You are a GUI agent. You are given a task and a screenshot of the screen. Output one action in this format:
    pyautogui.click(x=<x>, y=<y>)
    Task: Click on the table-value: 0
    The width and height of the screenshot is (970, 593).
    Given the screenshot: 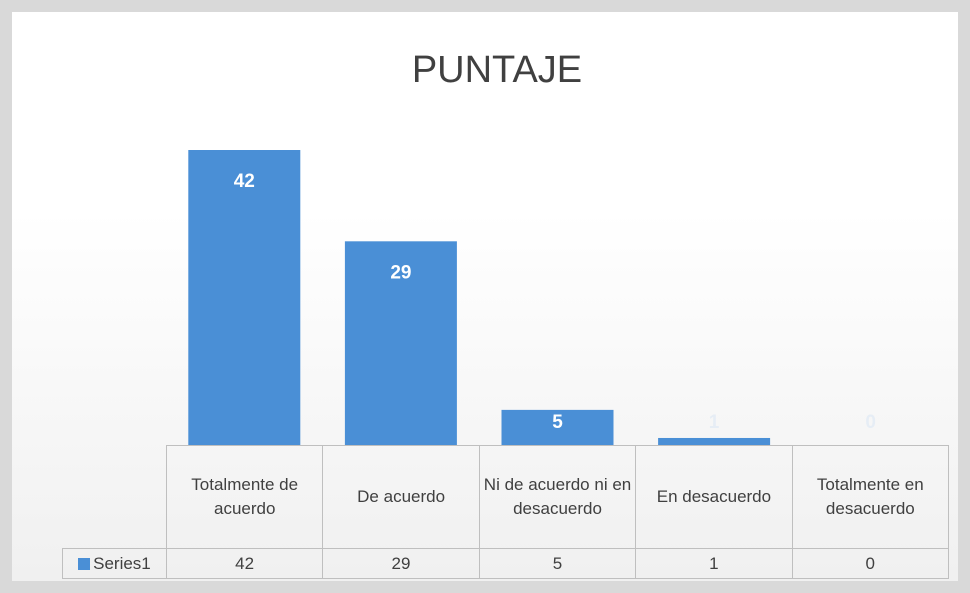 What is the action you would take?
    pyautogui.click(x=870, y=564)
    